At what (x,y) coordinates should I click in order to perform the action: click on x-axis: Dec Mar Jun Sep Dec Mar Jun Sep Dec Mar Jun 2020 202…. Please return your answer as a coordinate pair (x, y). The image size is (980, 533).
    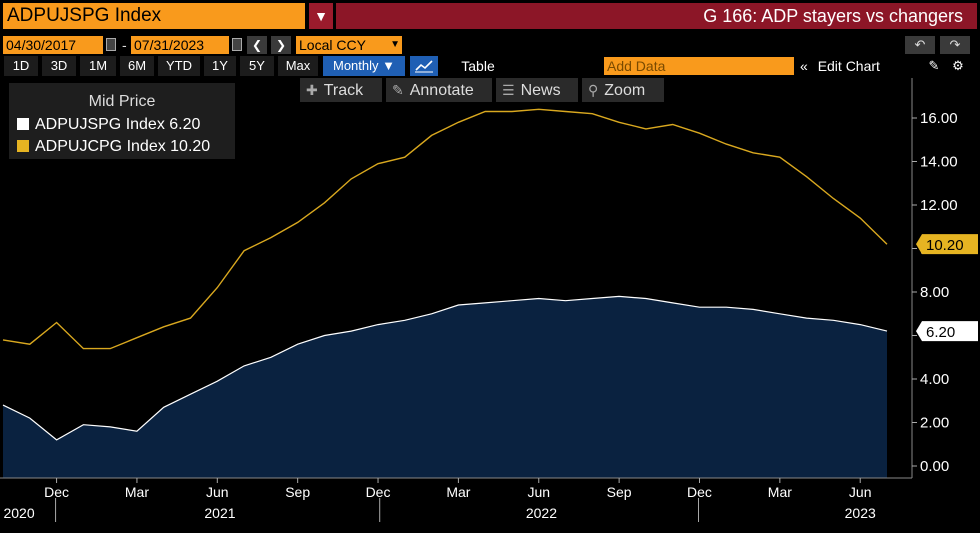
    Looking at the image, I should click on (456, 499).